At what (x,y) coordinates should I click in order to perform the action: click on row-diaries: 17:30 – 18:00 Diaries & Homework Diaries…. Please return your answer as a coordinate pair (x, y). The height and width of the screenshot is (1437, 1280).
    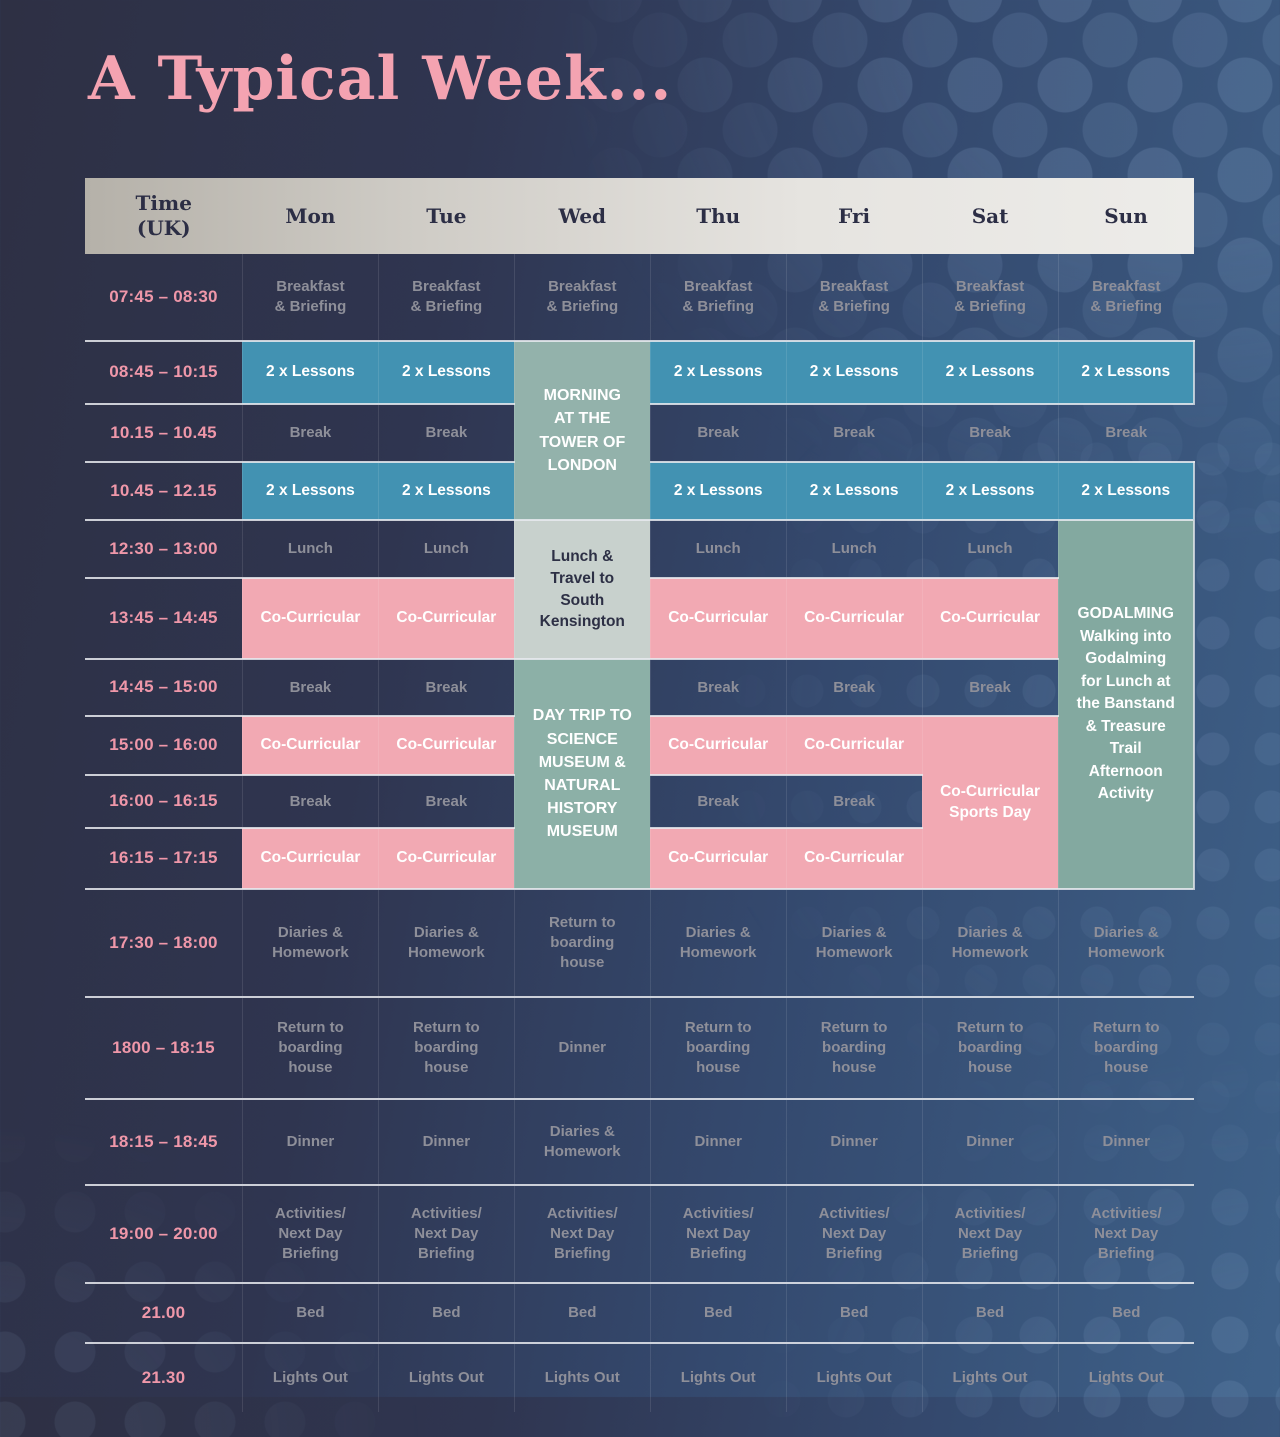
    Looking at the image, I should click on (639, 942).